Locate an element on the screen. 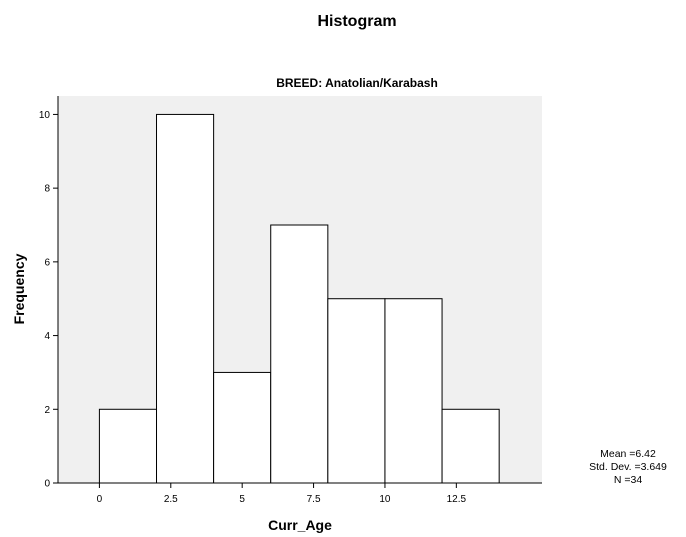 This screenshot has height=537, width=686. x-tick-label: 7.5 is located at coordinates (314, 499).